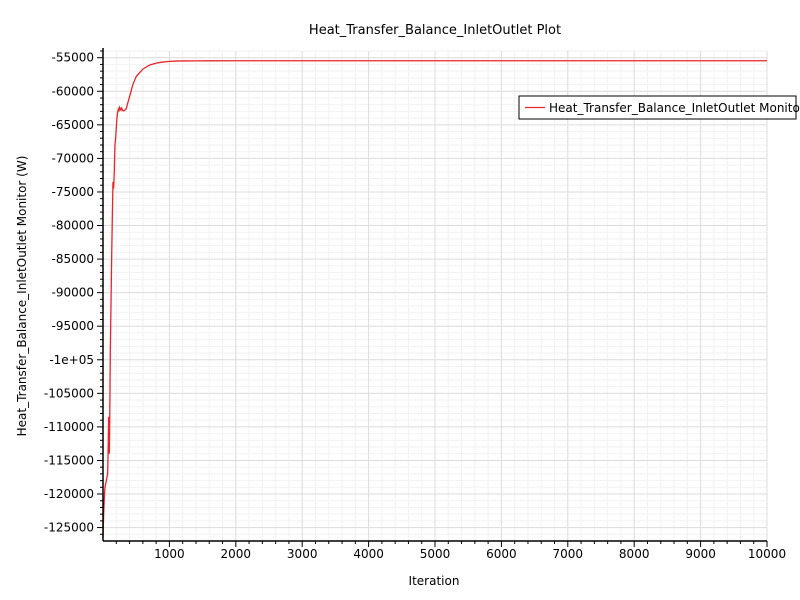  I want to click on y-tick-label: -65000, so click(72, 125).